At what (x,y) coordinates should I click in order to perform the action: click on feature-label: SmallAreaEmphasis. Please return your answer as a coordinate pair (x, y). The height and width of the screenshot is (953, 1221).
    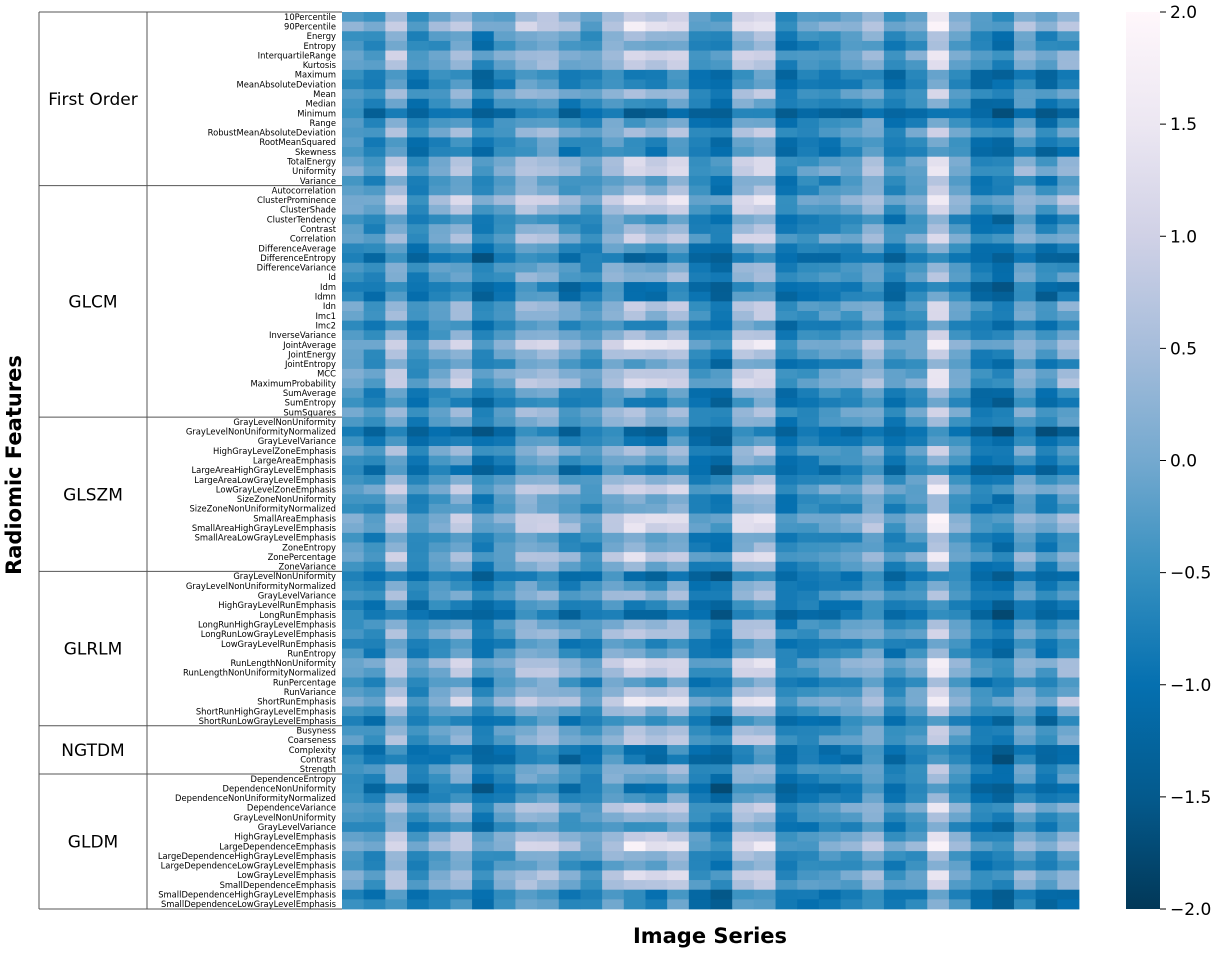
    Looking at the image, I should click on (294, 518).